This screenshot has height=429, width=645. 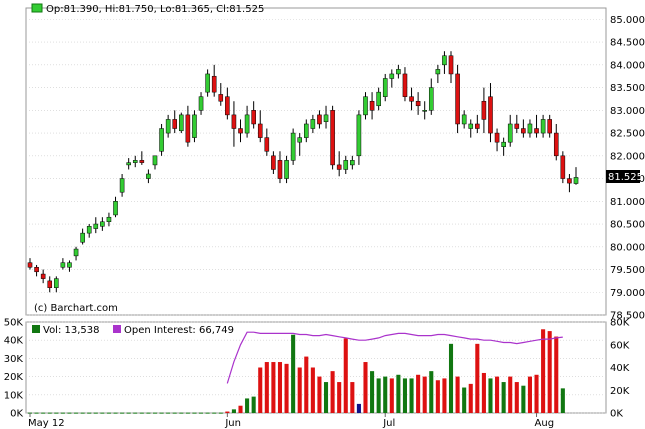 What do you see at coordinates (291, 421) in the screenshot?
I see `date-axis-labels: May 12 Jun Jul Aug` at bounding box center [291, 421].